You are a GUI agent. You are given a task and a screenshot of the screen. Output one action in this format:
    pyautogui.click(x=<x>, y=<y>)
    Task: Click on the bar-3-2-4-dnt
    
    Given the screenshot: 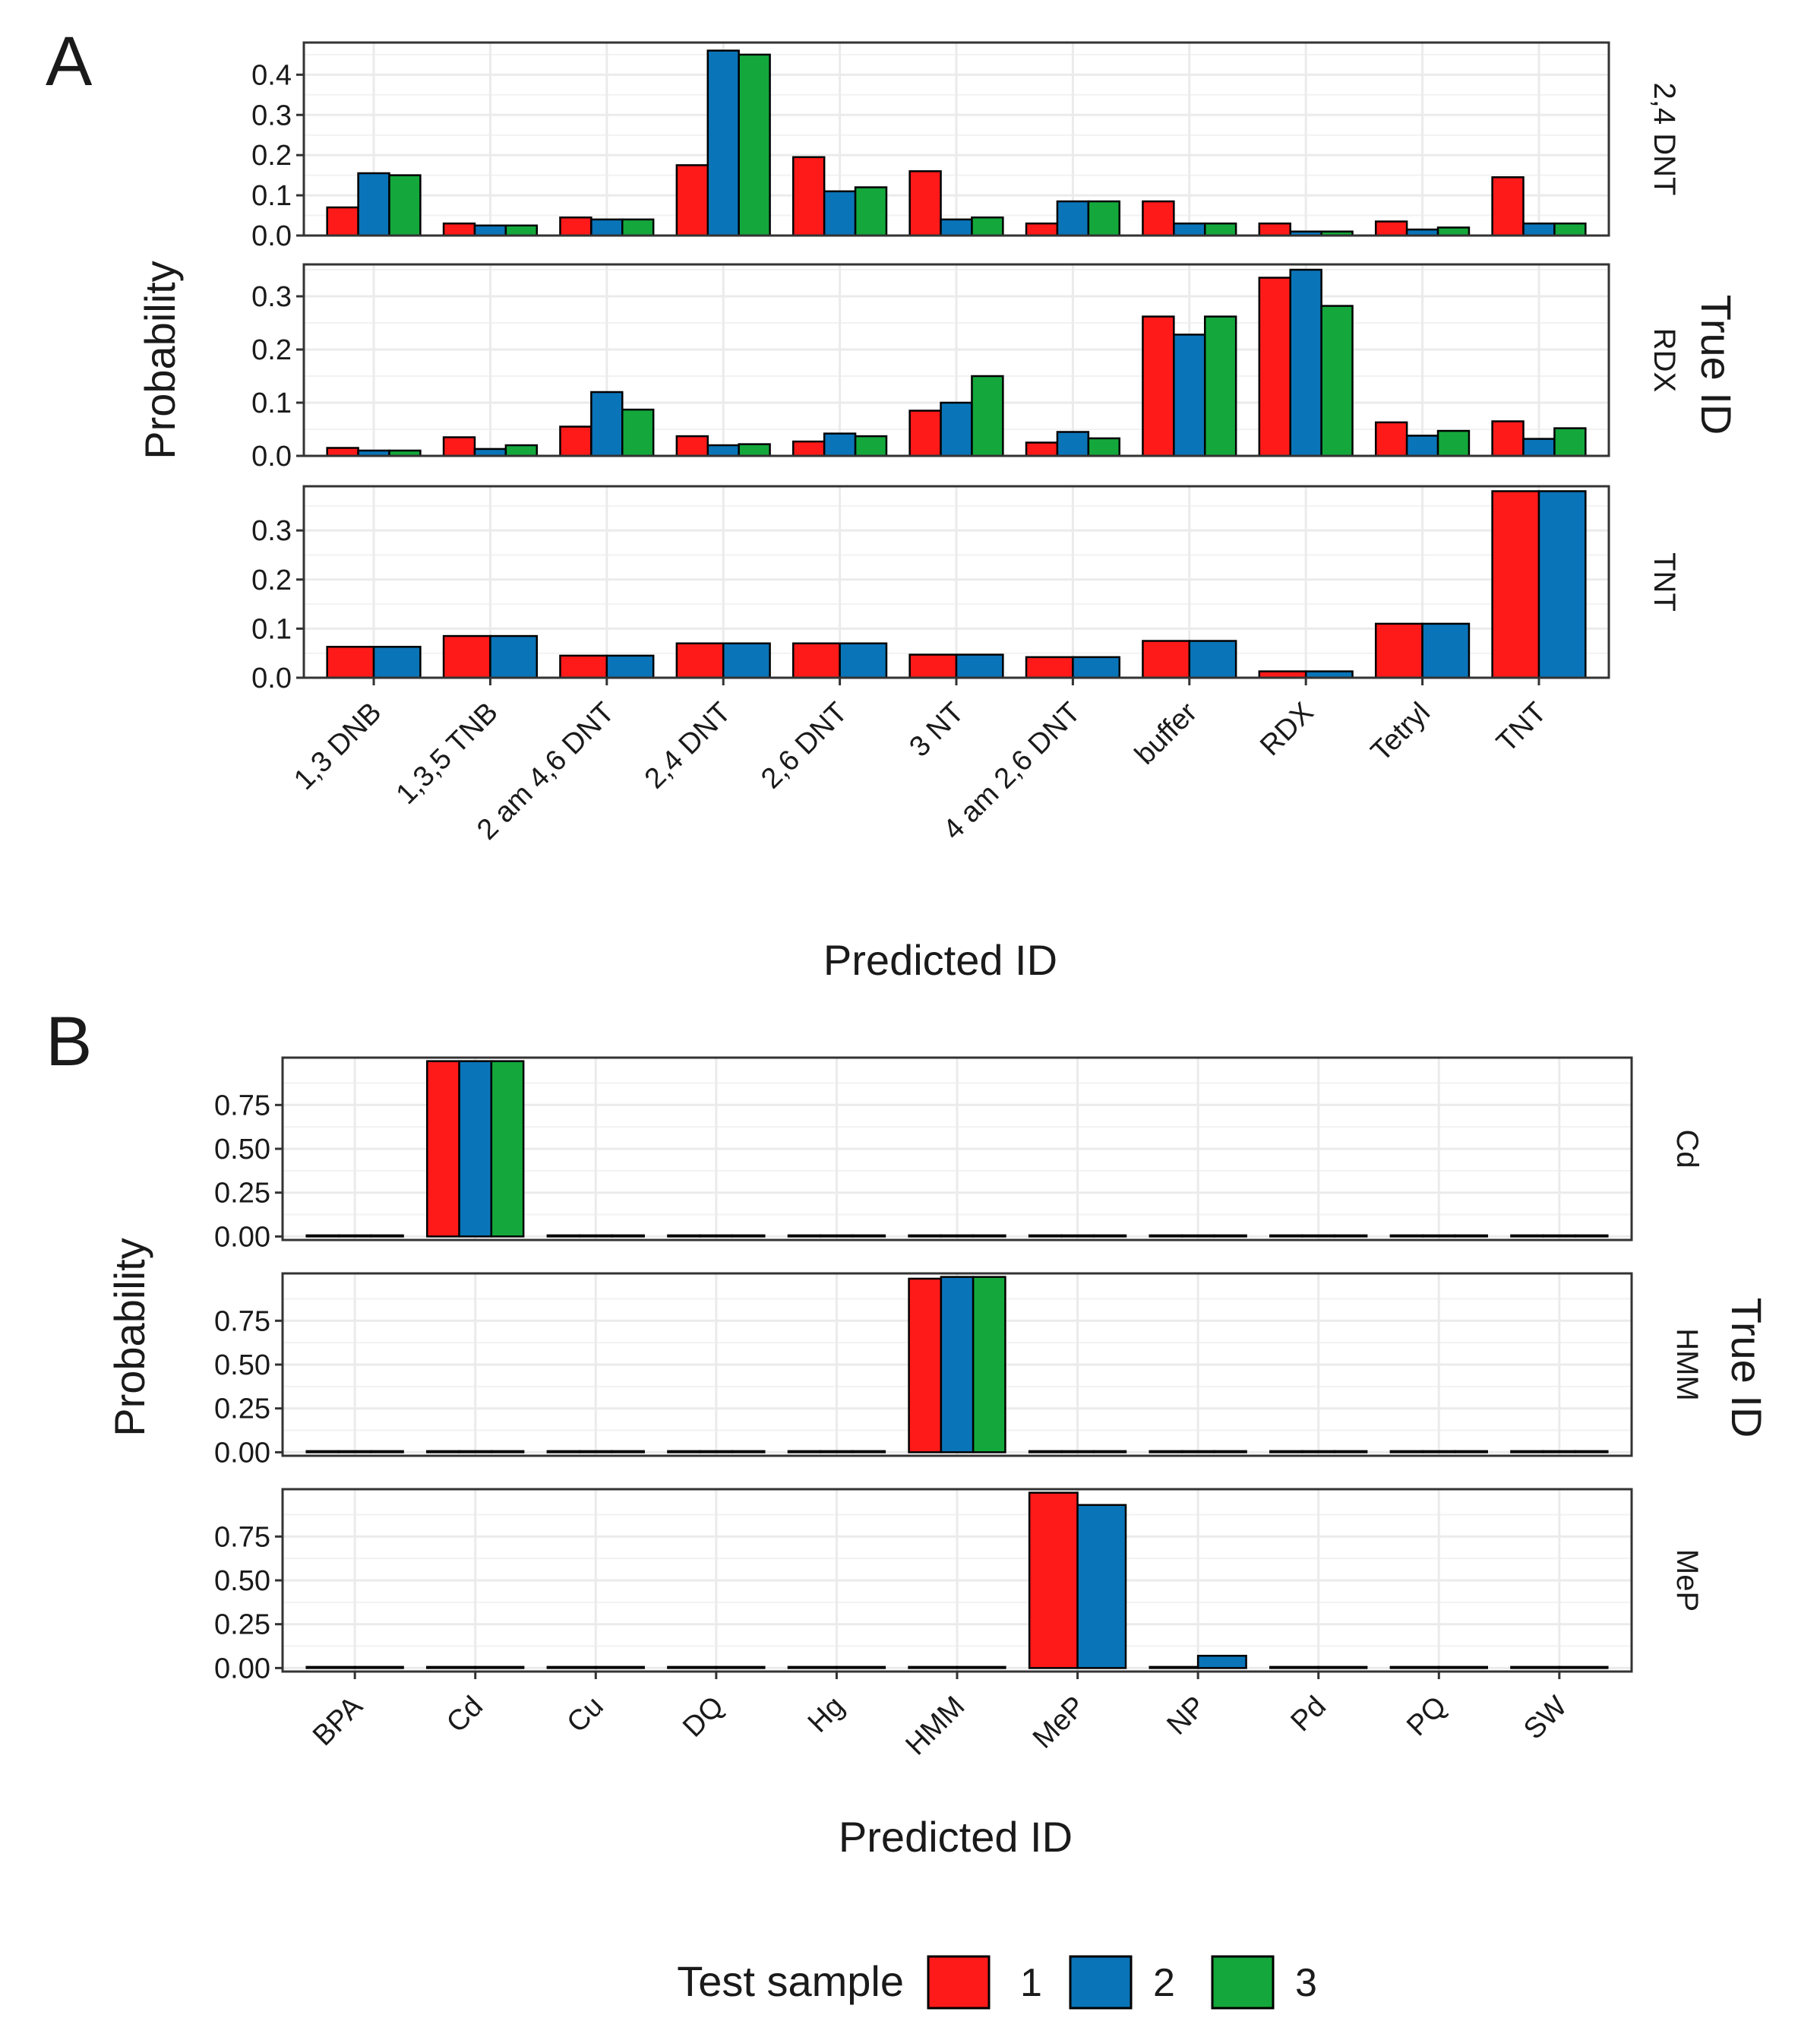 What is the action you would take?
    pyautogui.click(x=754, y=450)
    